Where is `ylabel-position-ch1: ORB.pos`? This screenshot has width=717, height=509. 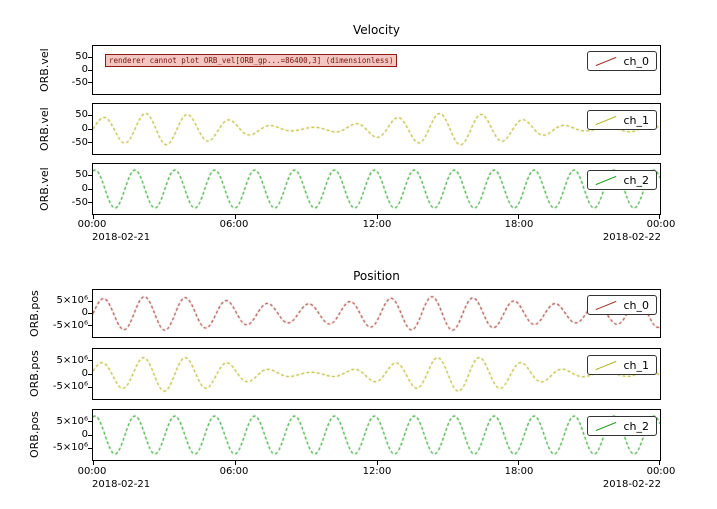
ylabel-position-ch1: ORB.pos is located at coordinates (34, 374).